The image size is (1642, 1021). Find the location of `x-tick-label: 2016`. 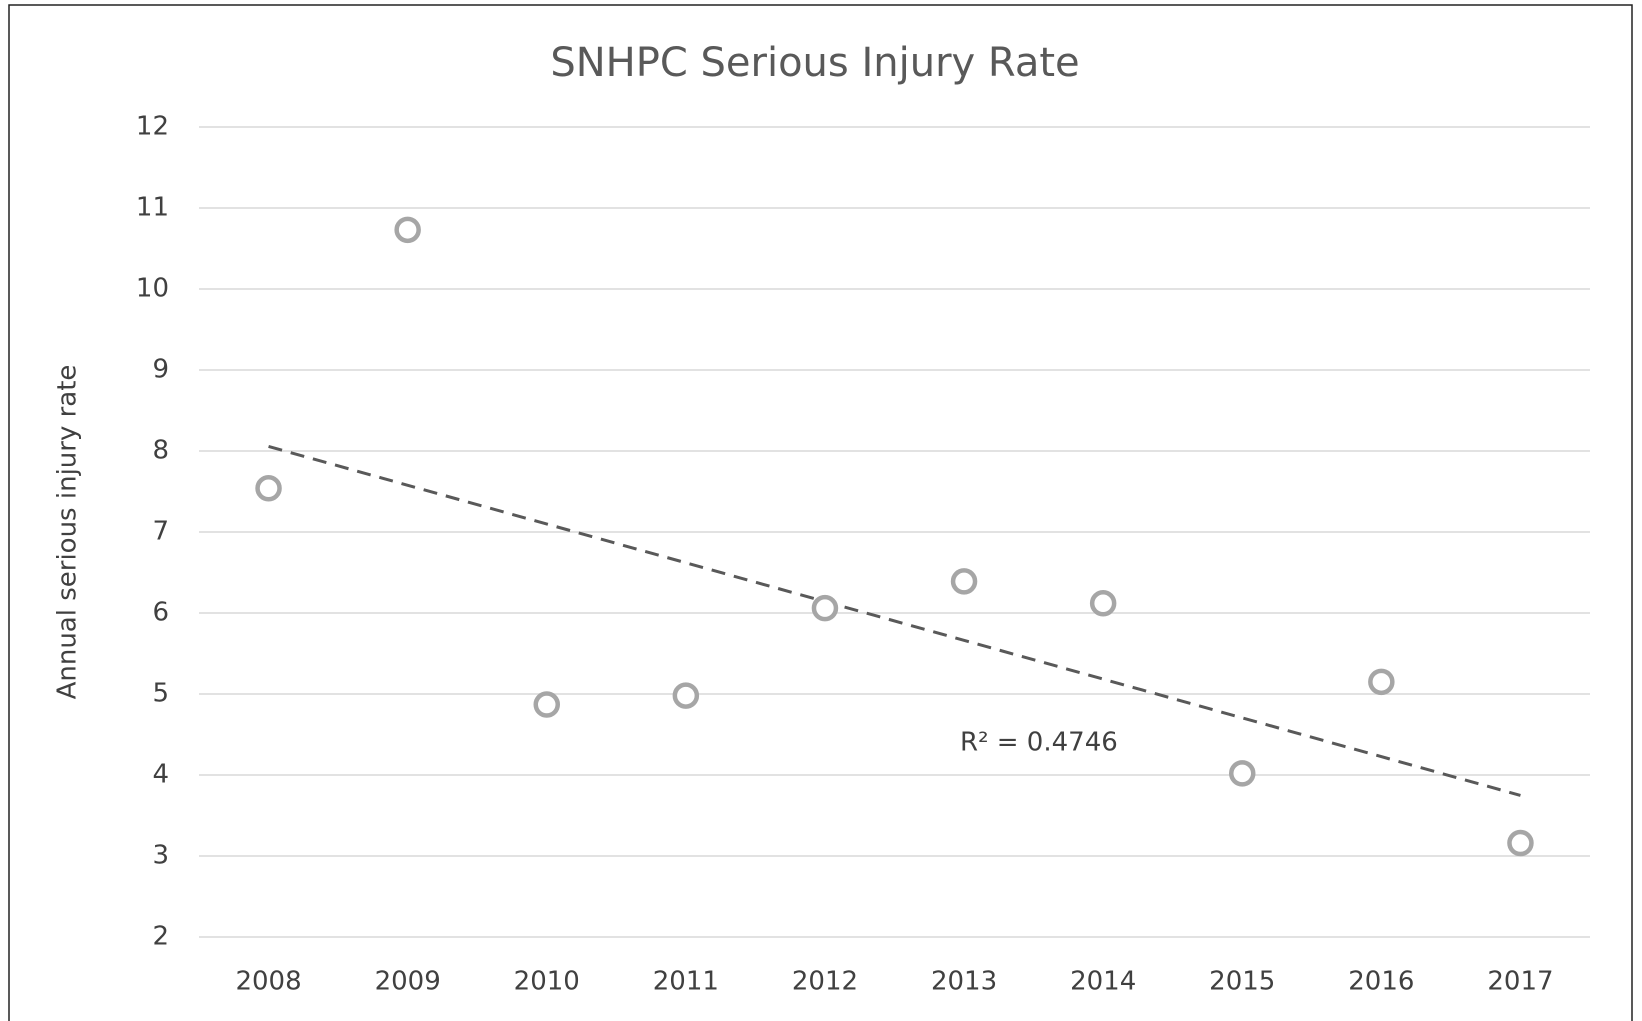

x-tick-label: 2016 is located at coordinates (1381, 982).